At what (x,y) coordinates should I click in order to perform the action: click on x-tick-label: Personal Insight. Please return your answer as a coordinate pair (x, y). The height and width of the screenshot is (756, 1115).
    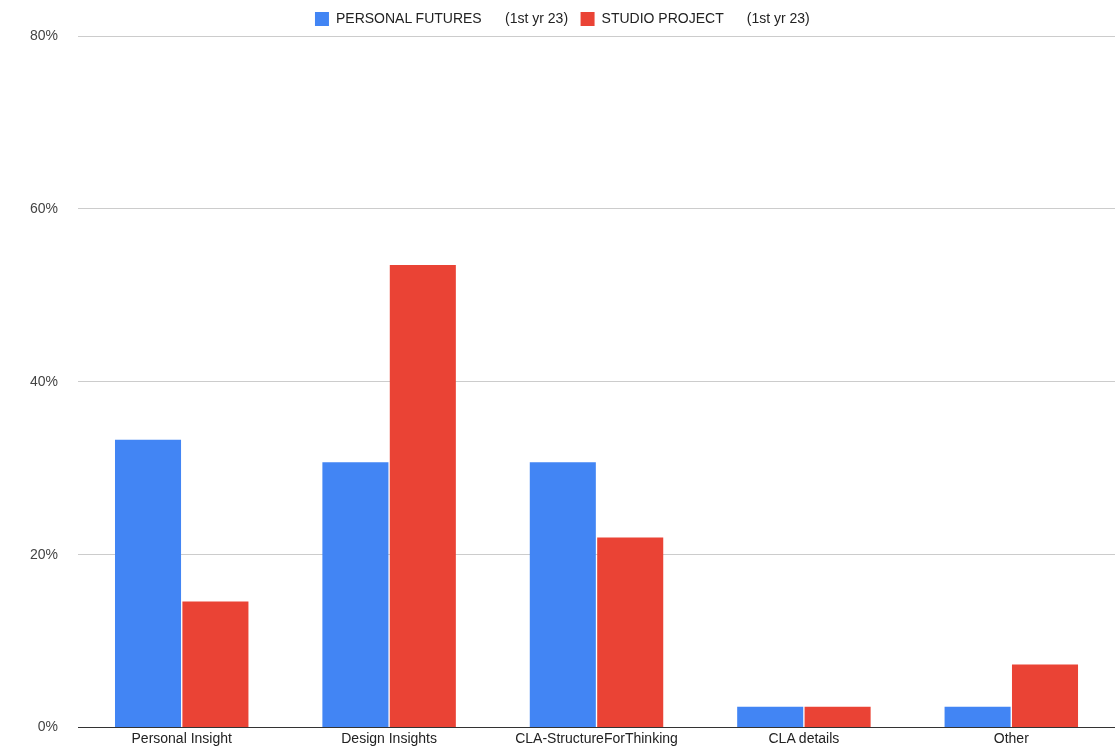
    Looking at the image, I should click on (182, 737).